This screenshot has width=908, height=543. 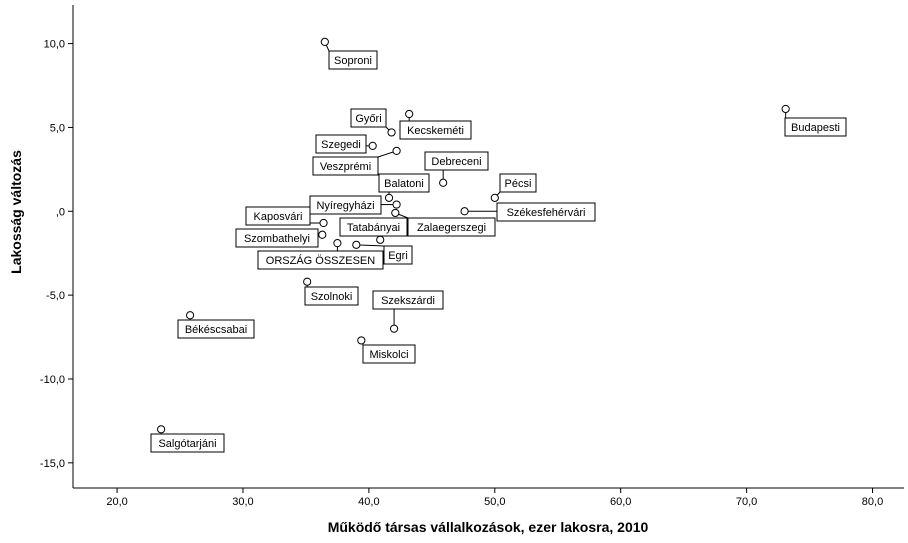 I want to click on point-label: Szombathelyi, so click(x=277, y=239).